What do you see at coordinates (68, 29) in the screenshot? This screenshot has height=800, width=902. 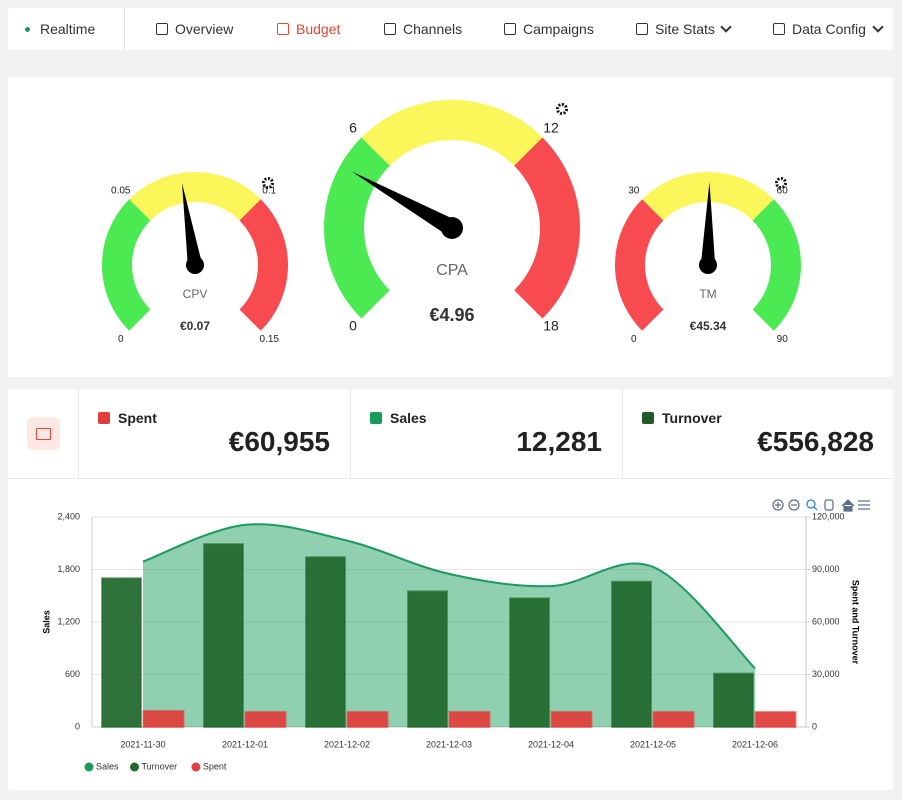 I see `nav-item: Realtime` at bounding box center [68, 29].